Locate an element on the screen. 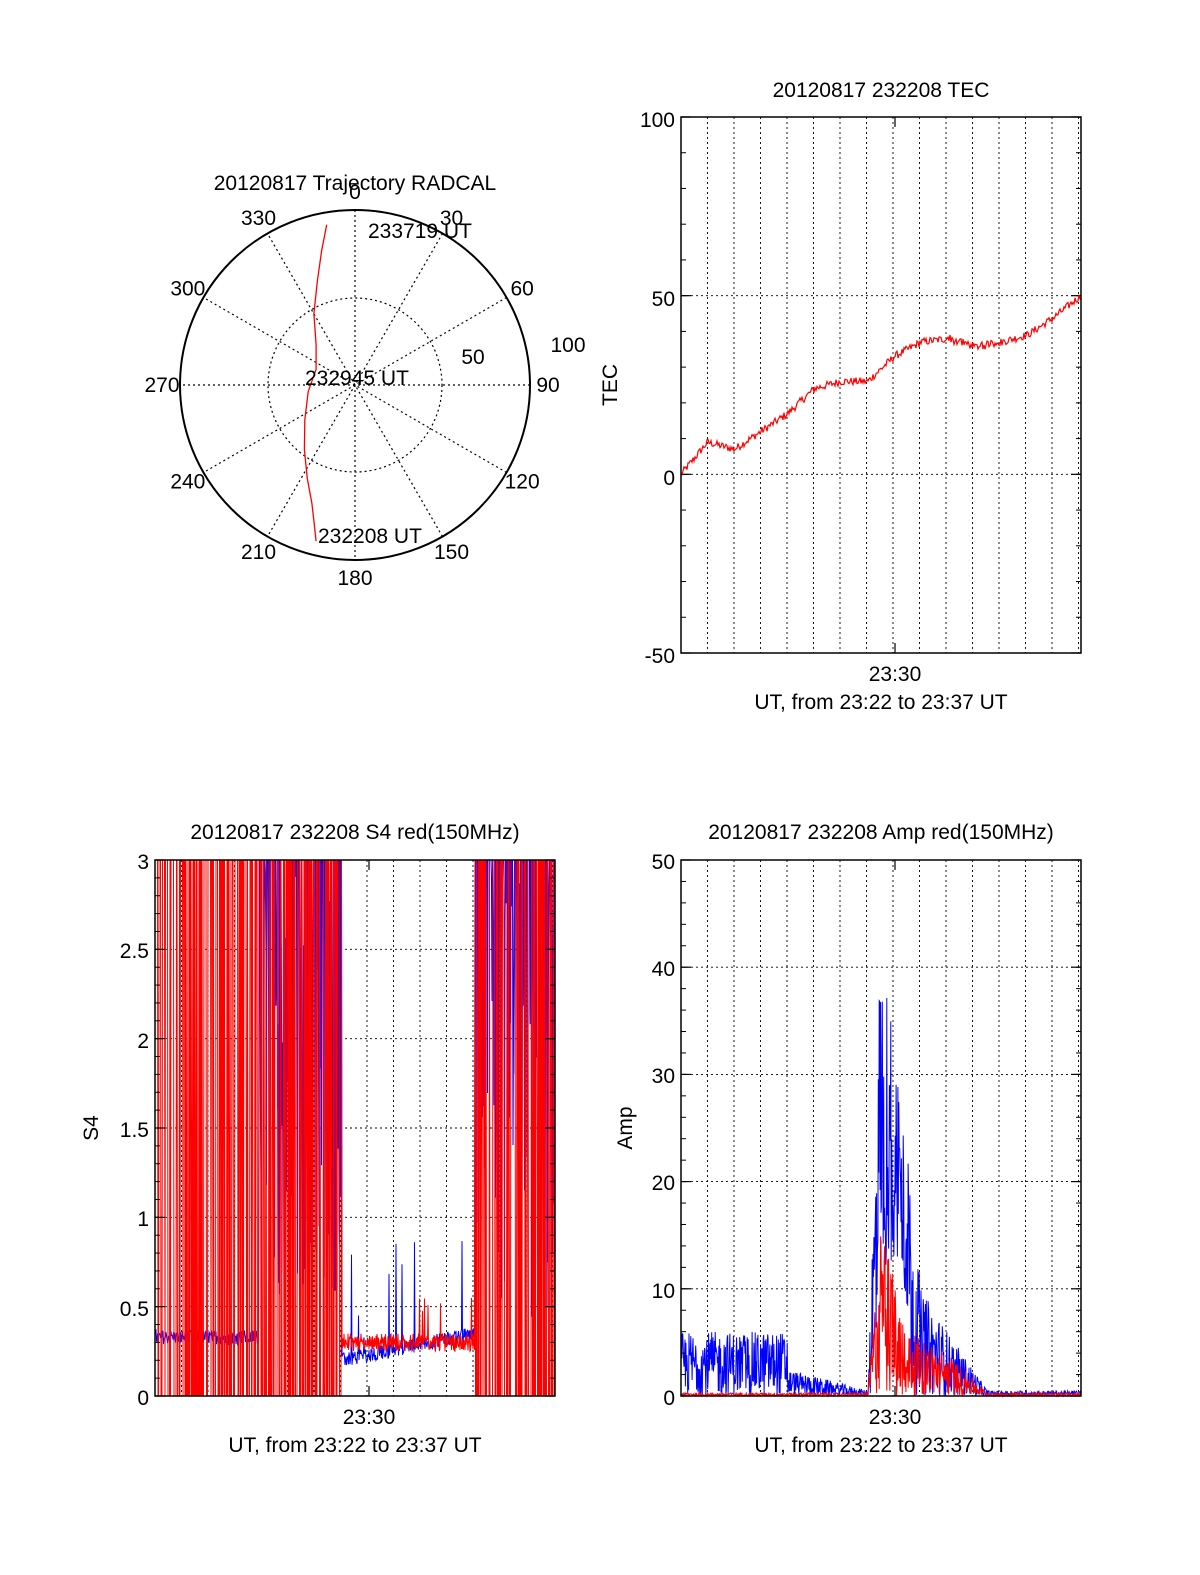  amp-plot-frame is located at coordinates (881, 1128).